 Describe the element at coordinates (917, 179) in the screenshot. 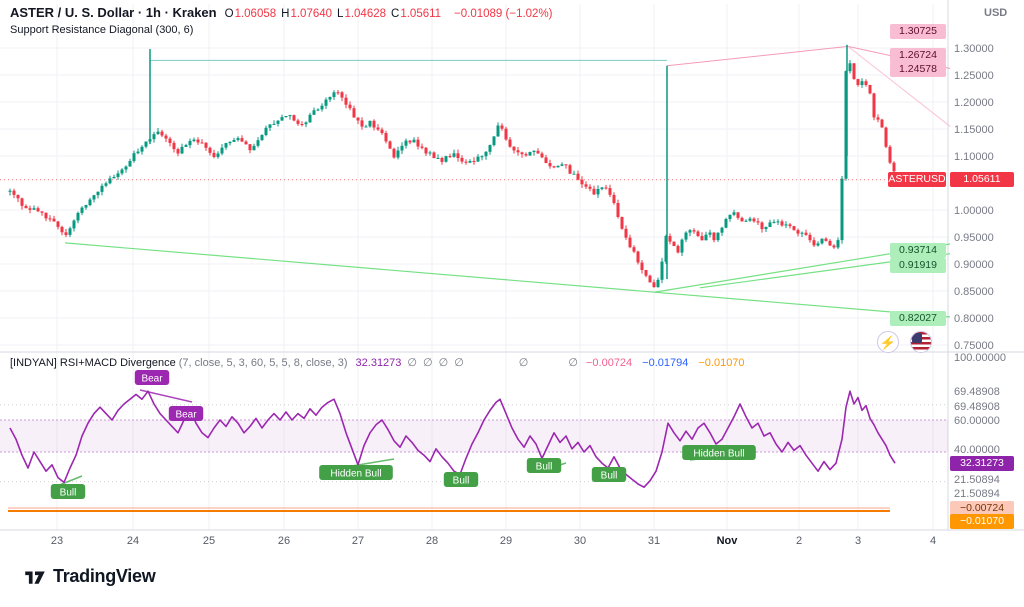

I see `chart-price-badge: ASTERUSD` at that location.